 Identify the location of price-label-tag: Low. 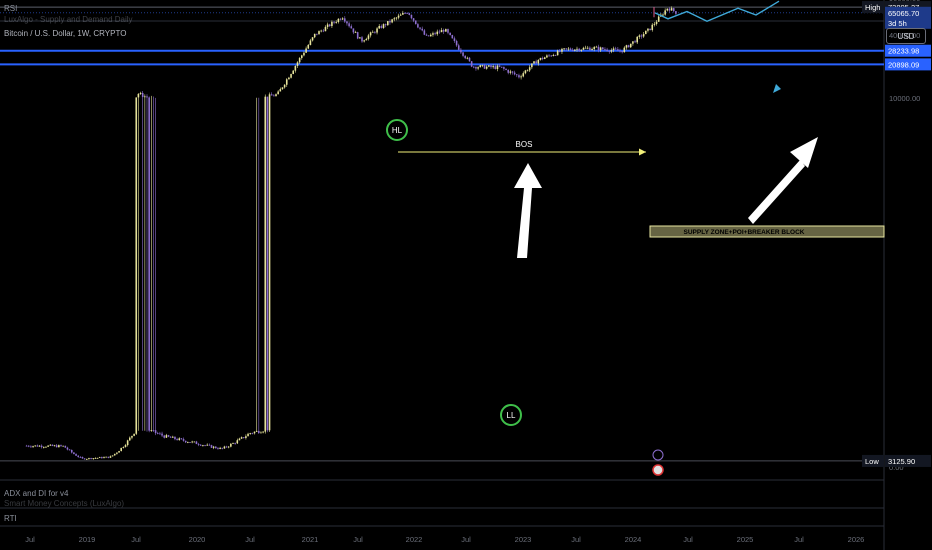
(872, 461).